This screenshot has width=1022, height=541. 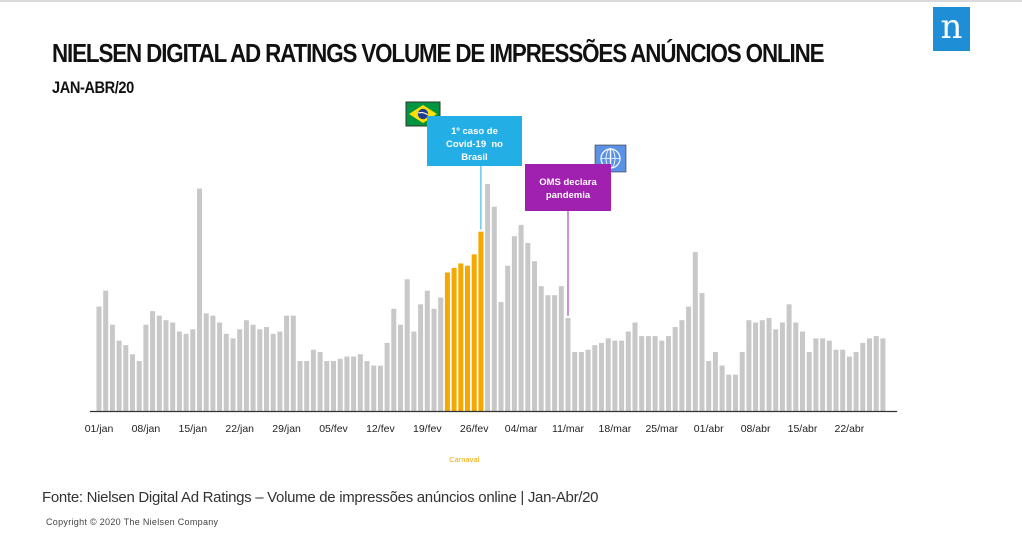 What do you see at coordinates (521, 429) in the screenshot?
I see `x-tick-label: 04/mar` at bounding box center [521, 429].